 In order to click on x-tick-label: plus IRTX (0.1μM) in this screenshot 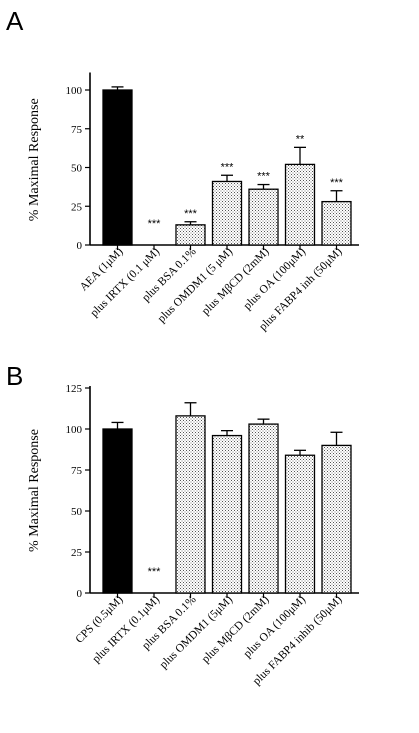, I will do `click(126, 630)`.